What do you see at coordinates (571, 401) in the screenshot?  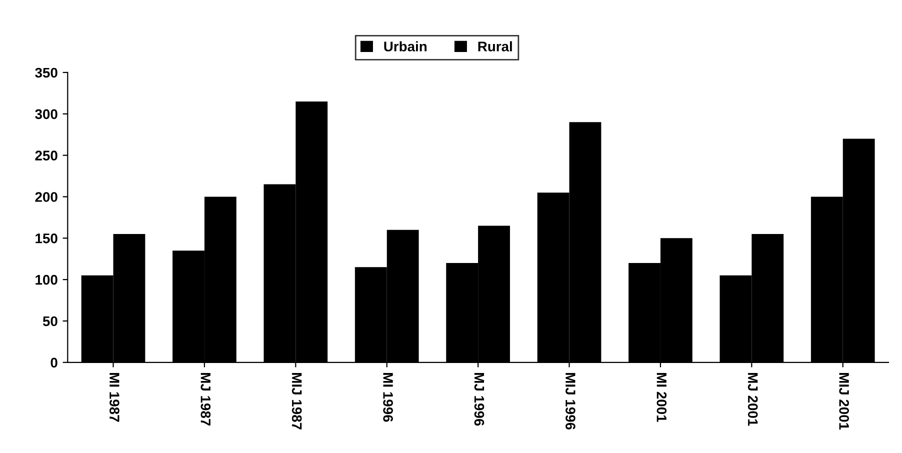 I see `x-tick-label: MIJ 1996` at bounding box center [571, 401].